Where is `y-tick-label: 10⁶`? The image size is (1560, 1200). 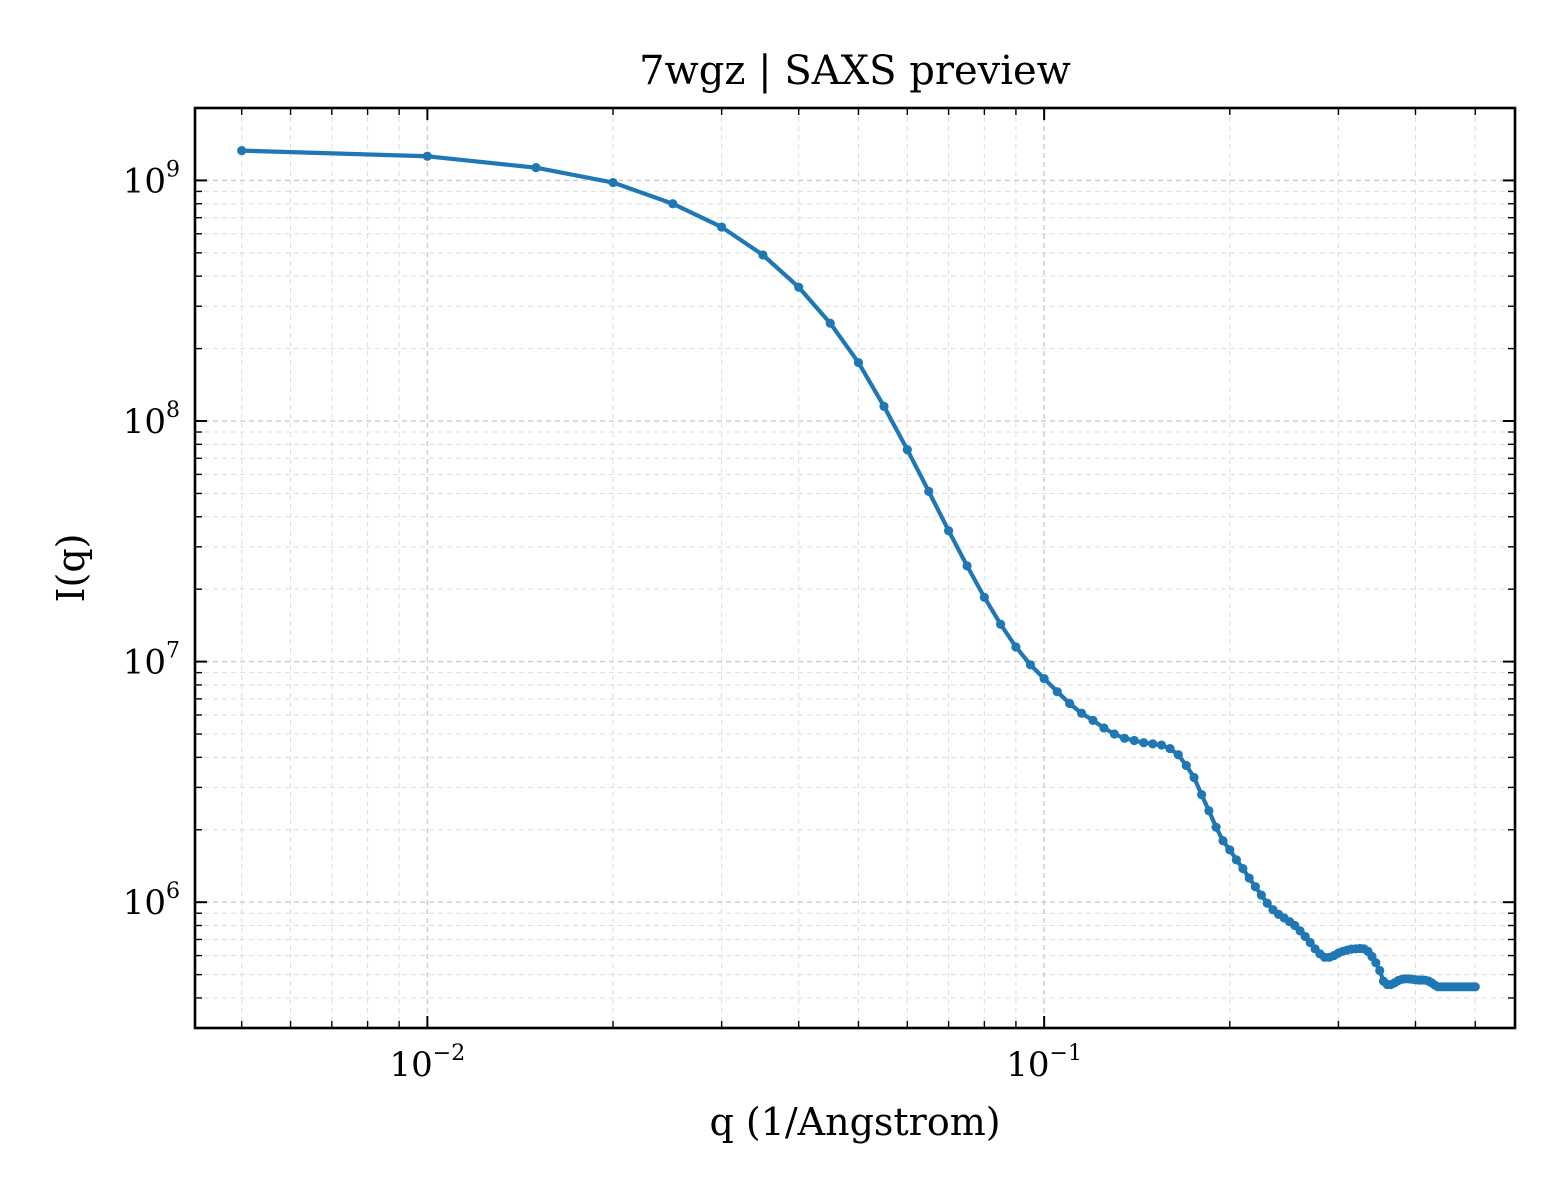
y-tick-label: 10⁶ is located at coordinates (151, 901).